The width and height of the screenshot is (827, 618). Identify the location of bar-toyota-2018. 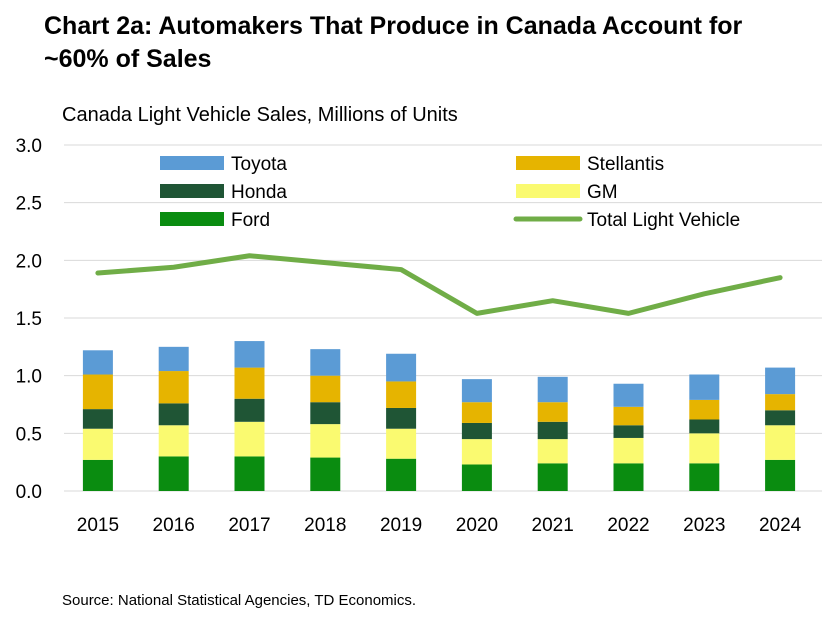
(325, 362).